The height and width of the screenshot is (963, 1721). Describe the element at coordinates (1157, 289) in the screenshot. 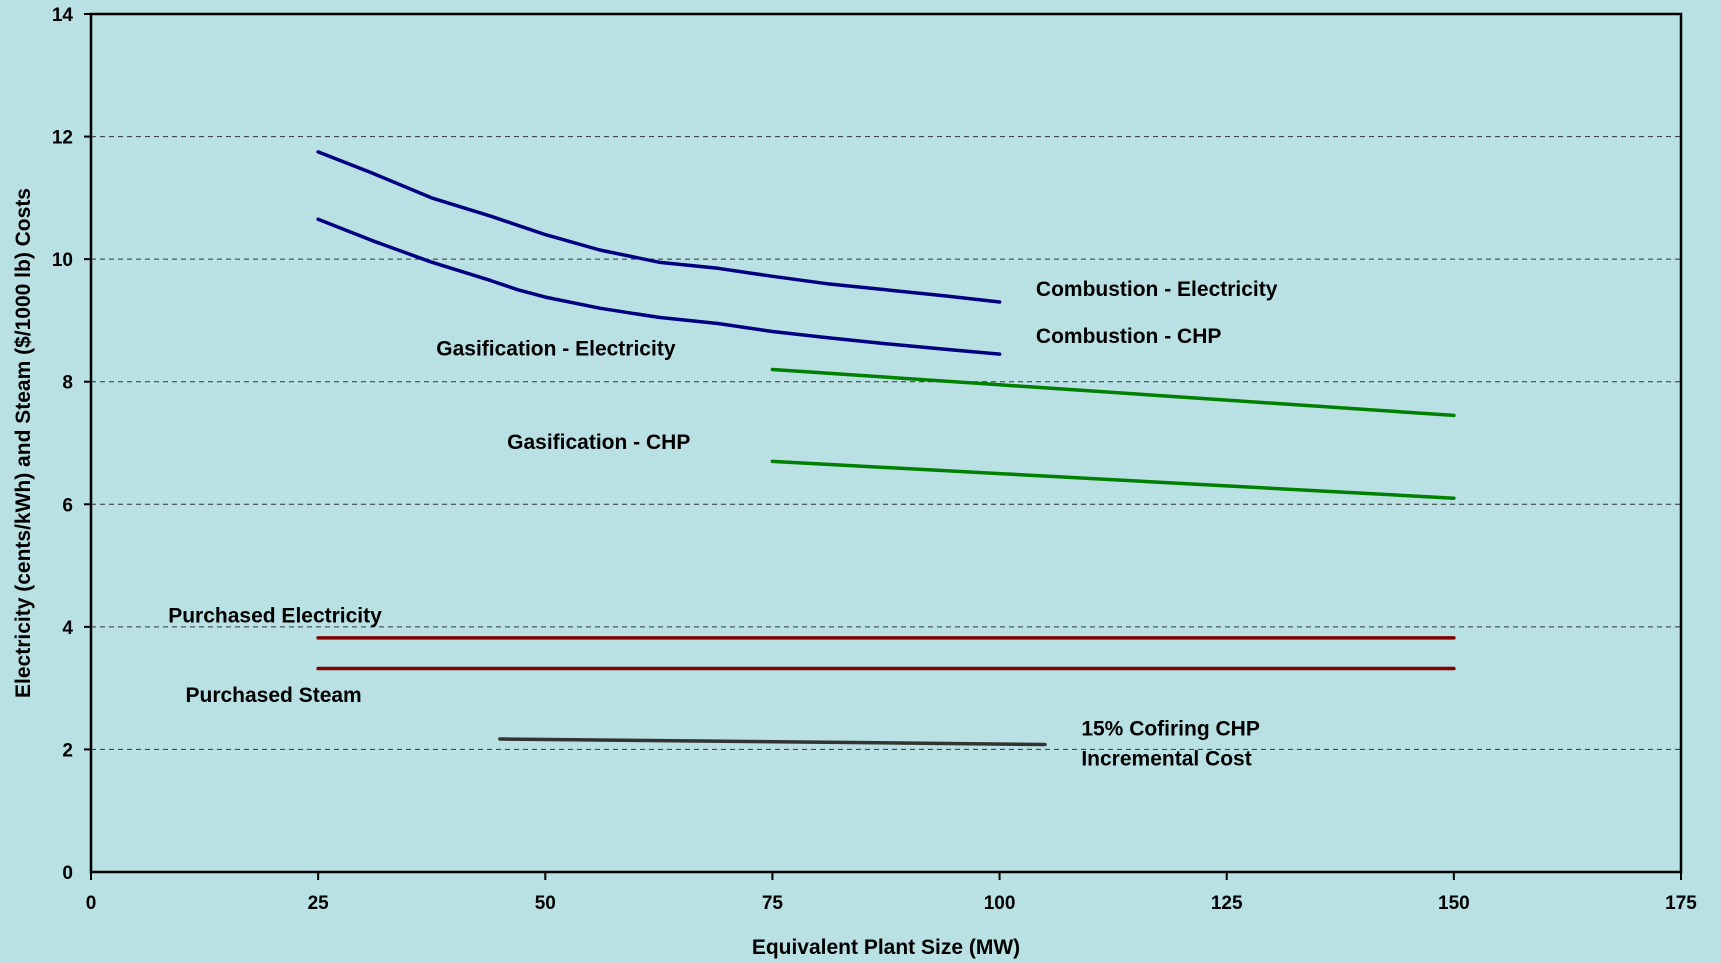

I see `series-label-combustion-electricity: Combustion - Electricity` at that location.